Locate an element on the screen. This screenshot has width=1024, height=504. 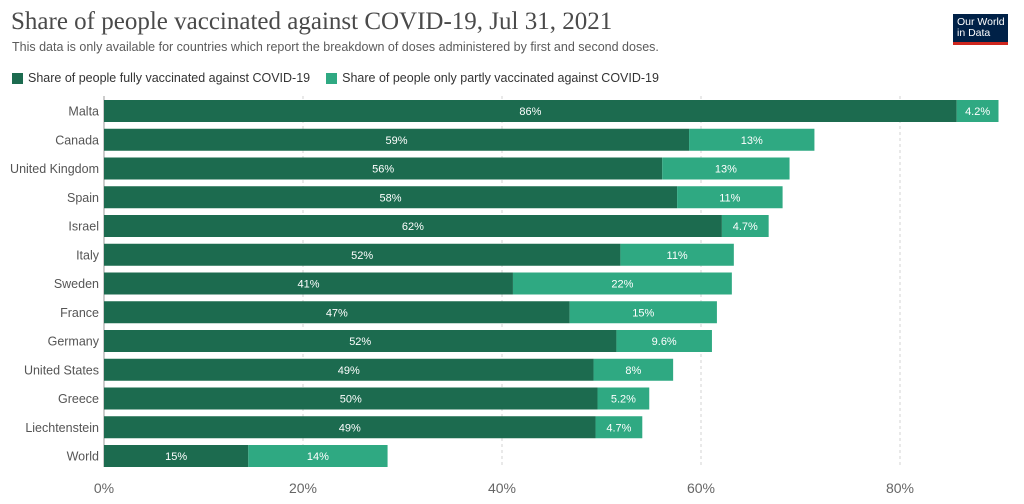
data-label-fully: 47% is located at coordinates (337, 313).